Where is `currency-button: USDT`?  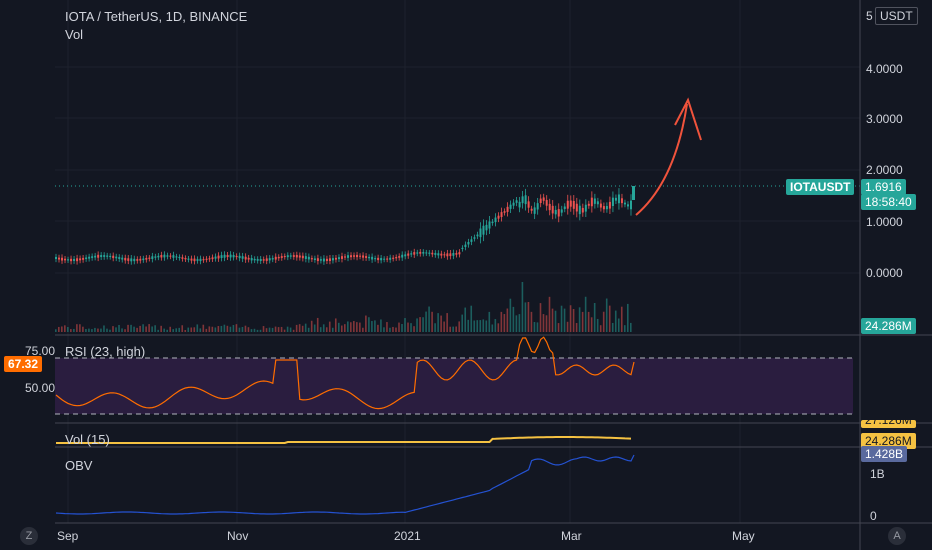
currency-button: USDT is located at coordinates (896, 16).